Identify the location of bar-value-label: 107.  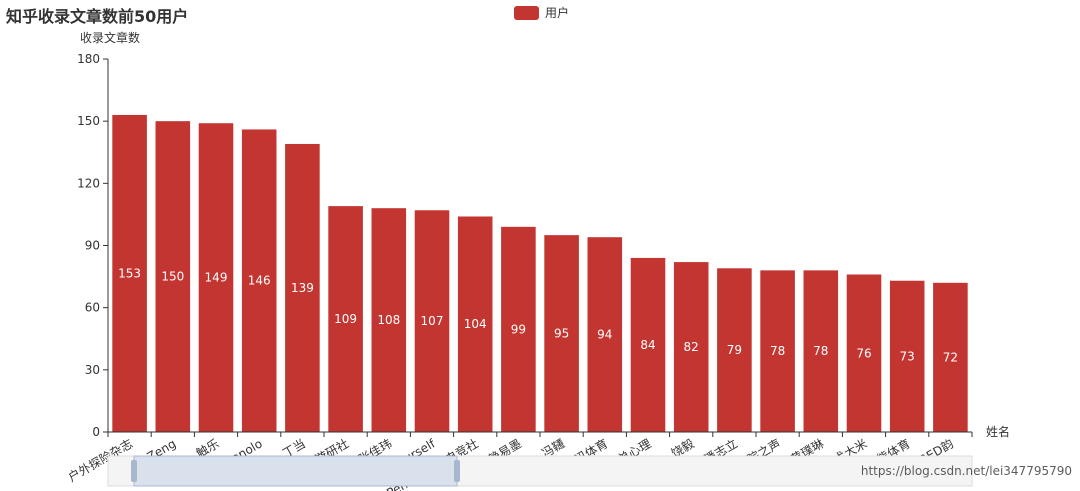
(432, 321).